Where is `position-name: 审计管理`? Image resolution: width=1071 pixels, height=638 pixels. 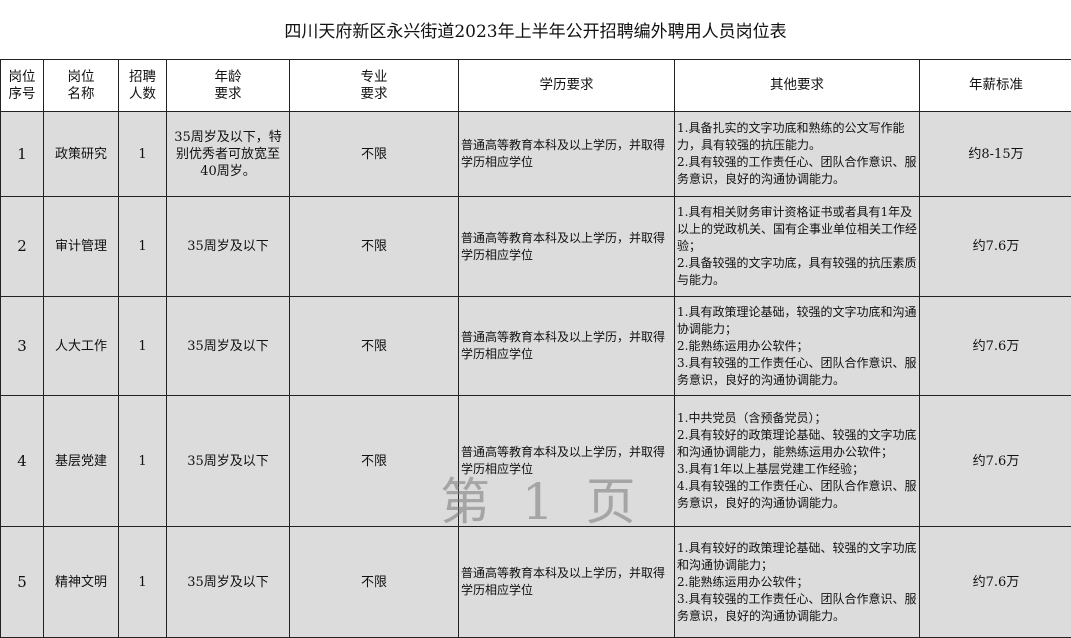
position-name: 审计管理 is located at coordinates (81, 247).